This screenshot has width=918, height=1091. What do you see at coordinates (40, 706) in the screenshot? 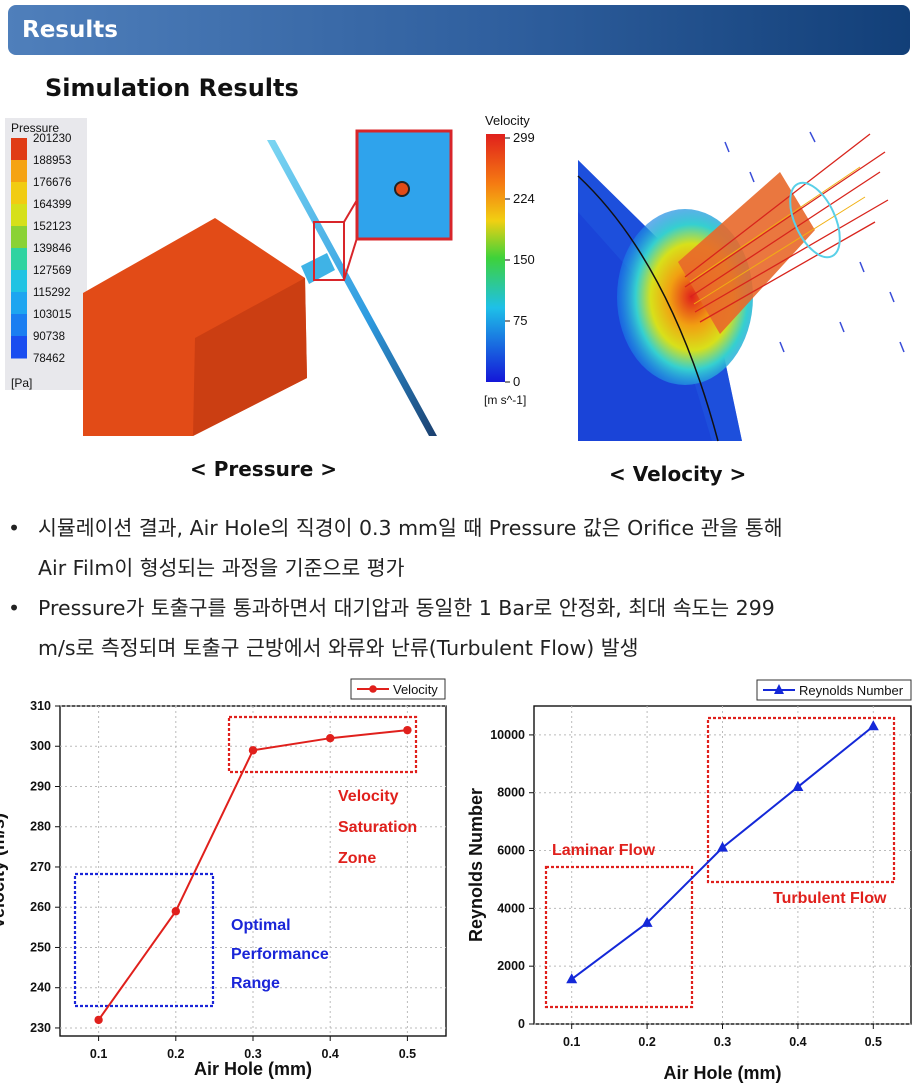
I see `y-tick-label: 310` at bounding box center [40, 706].